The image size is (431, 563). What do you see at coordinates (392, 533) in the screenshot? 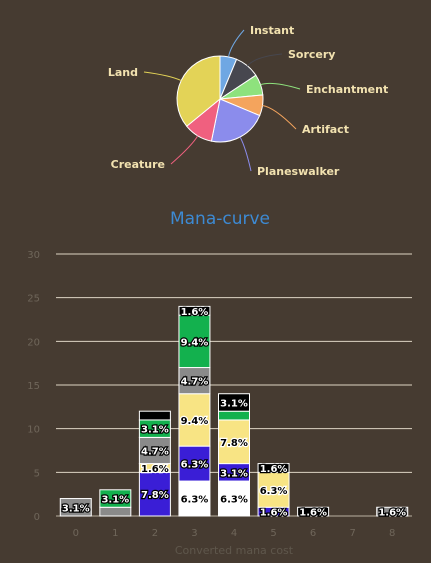
I see `x-tick-label: 8` at bounding box center [392, 533].